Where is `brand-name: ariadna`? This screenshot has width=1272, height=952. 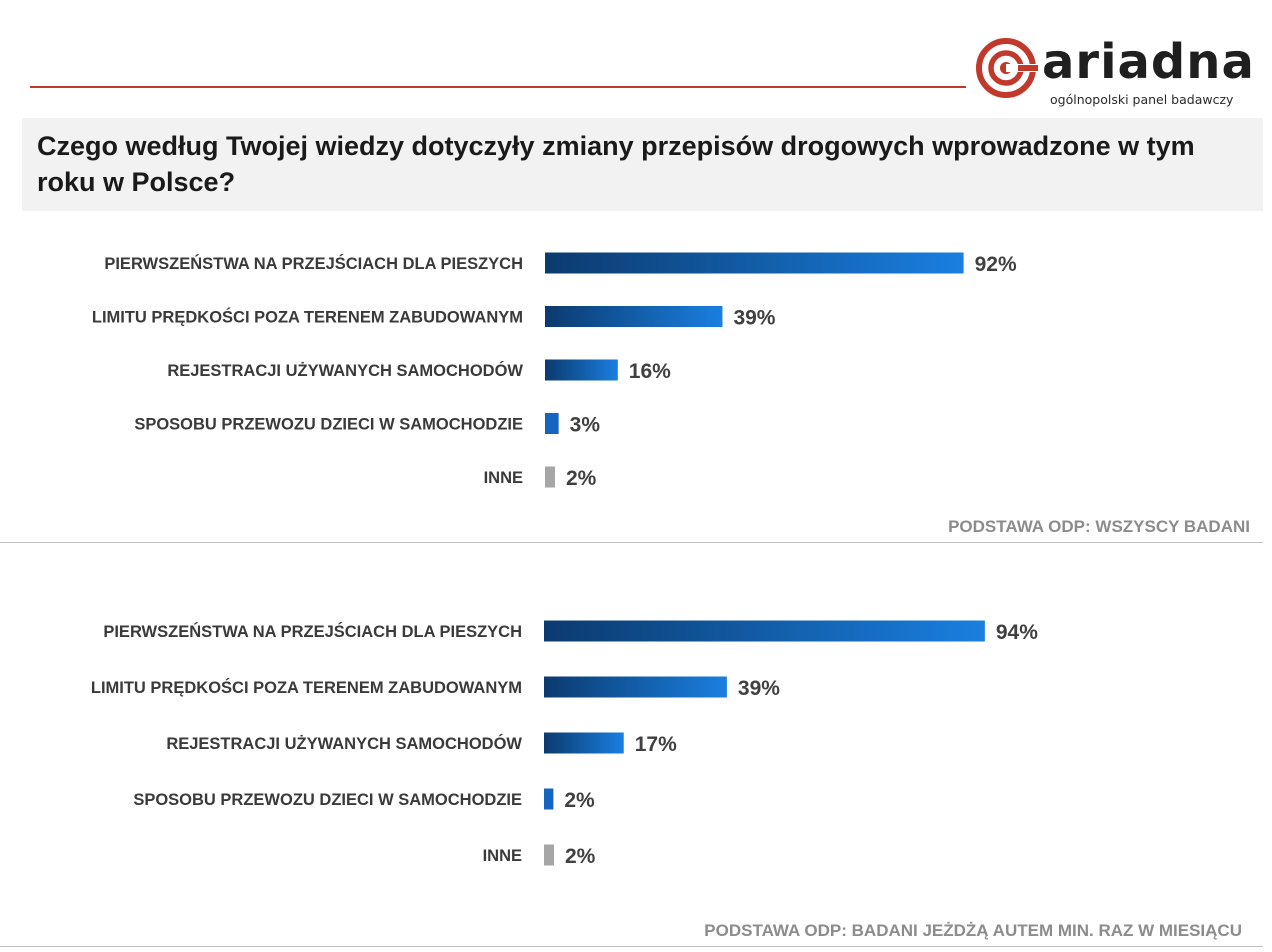
brand-name: ariadna is located at coordinates (1148, 62).